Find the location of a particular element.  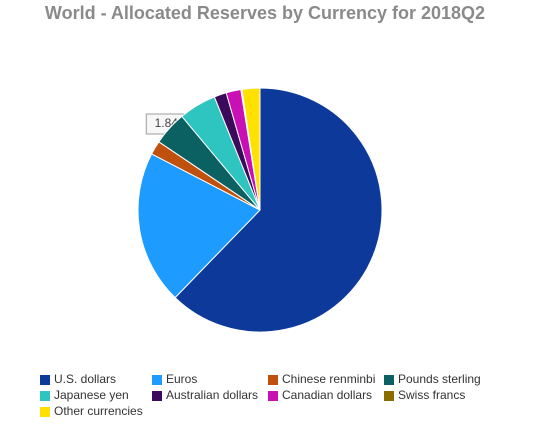

legend-label: U.S. dollars is located at coordinates (85, 379).